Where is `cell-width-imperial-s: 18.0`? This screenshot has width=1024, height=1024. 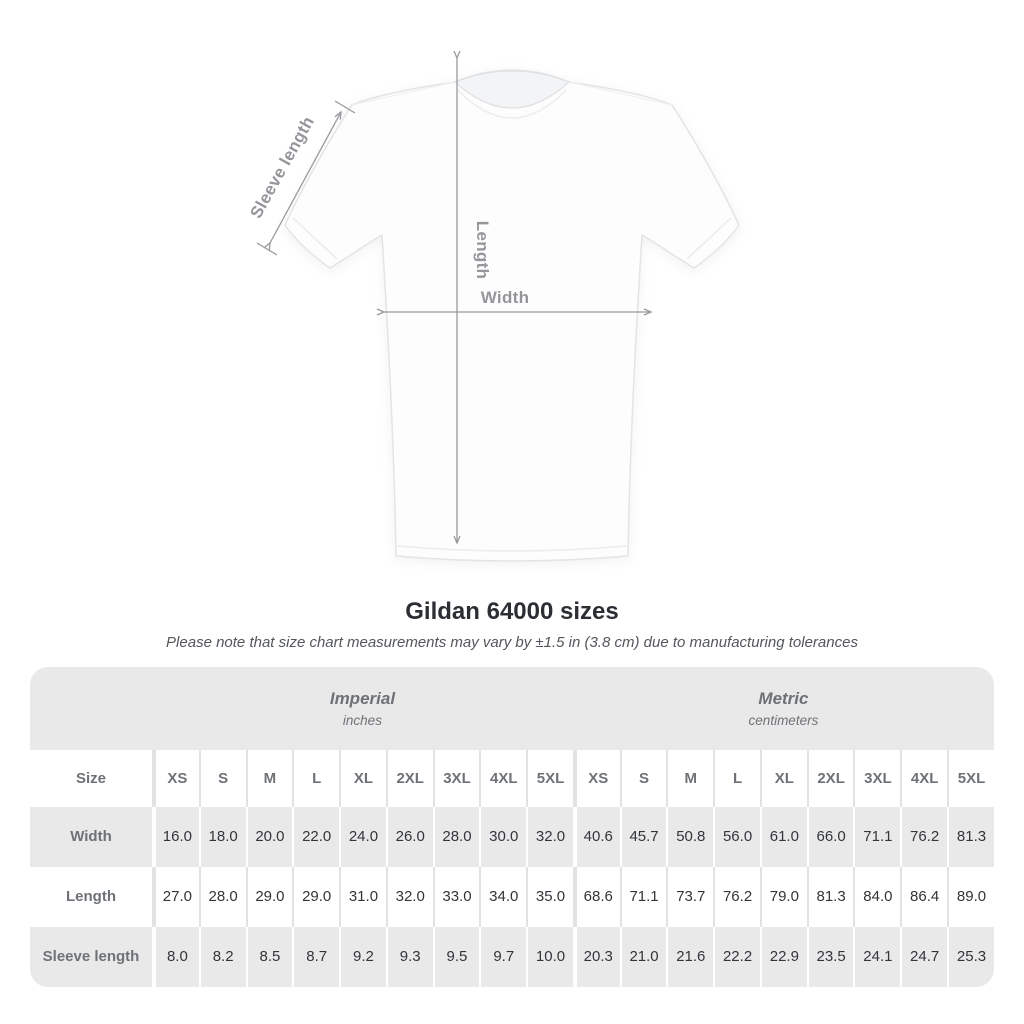
cell-width-imperial-s: 18.0 is located at coordinates (222, 836).